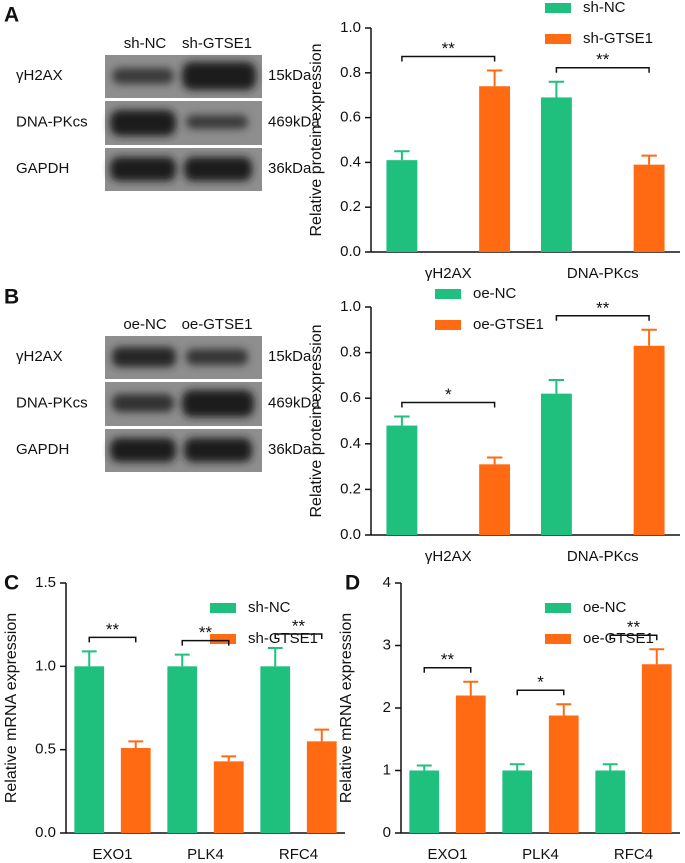  I want to click on y-axis-label: Relative mRNA expression, so click(11, 708).